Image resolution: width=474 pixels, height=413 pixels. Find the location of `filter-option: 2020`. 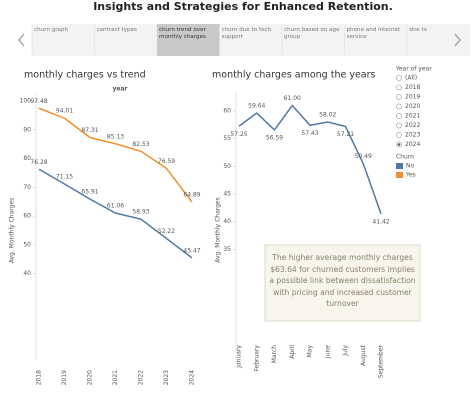

filter-option: 2020 is located at coordinates (412, 106).